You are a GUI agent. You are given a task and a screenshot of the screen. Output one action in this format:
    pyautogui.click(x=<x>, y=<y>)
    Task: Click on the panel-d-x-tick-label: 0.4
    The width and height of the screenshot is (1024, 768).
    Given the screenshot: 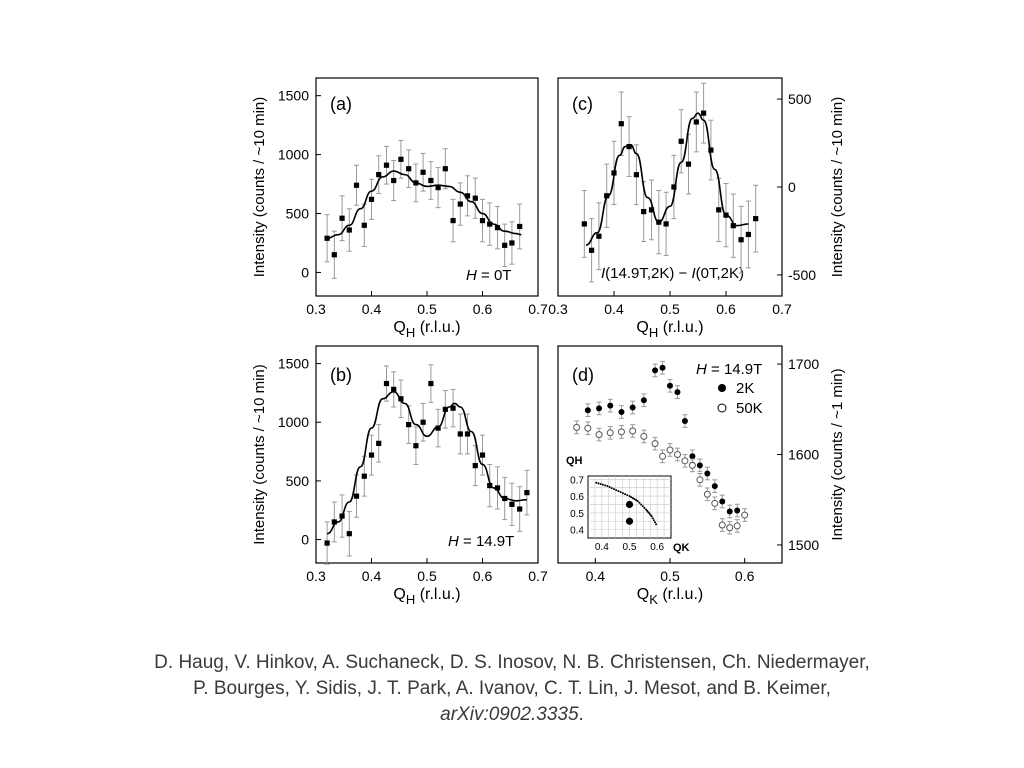 What is the action you would take?
    pyautogui.click(x=596, y=576)
    